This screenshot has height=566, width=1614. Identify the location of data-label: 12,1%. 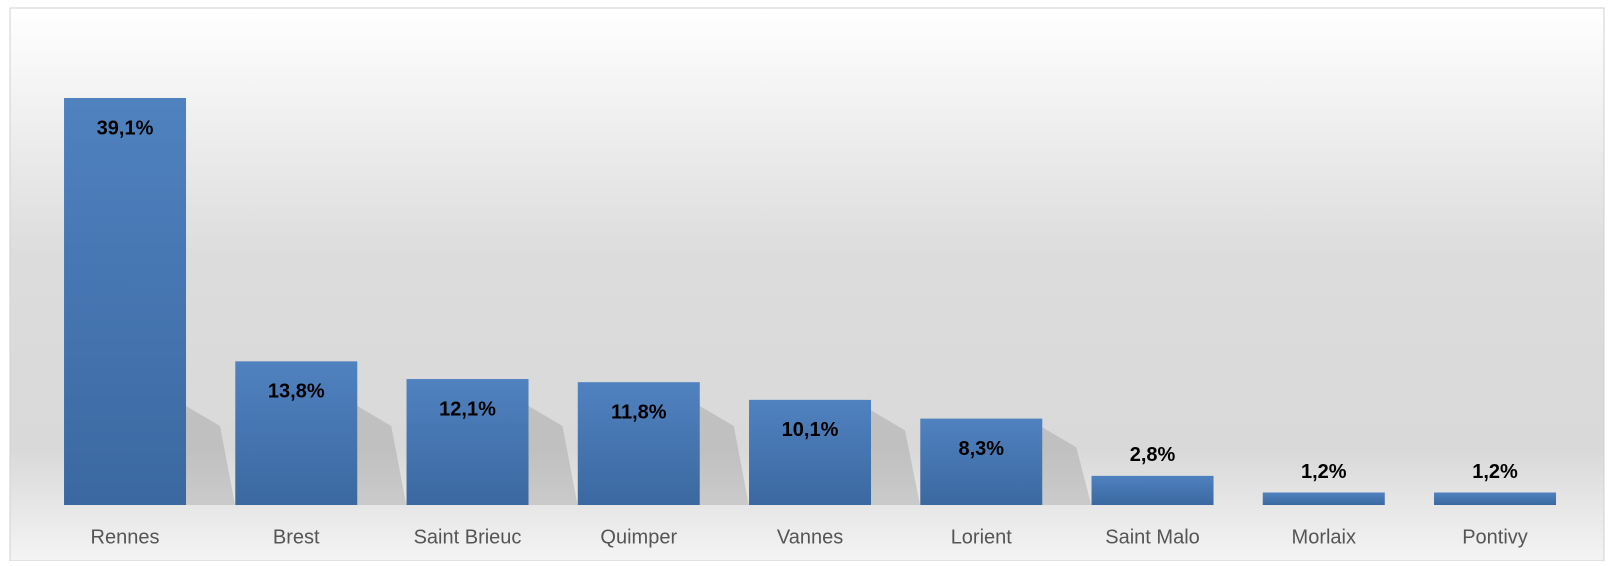
(467, 409).